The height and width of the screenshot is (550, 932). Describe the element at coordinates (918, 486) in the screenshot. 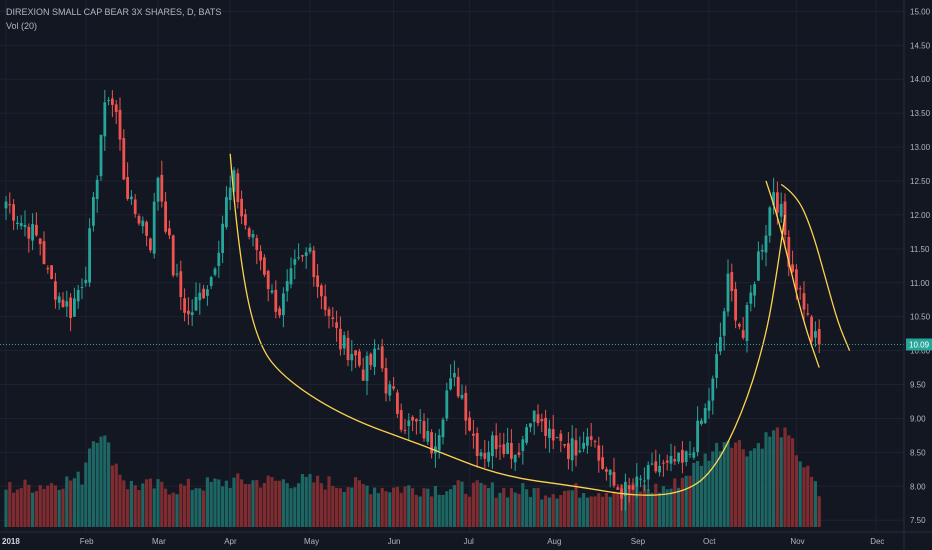

I see `price-tick-label: 8.00` at that location.